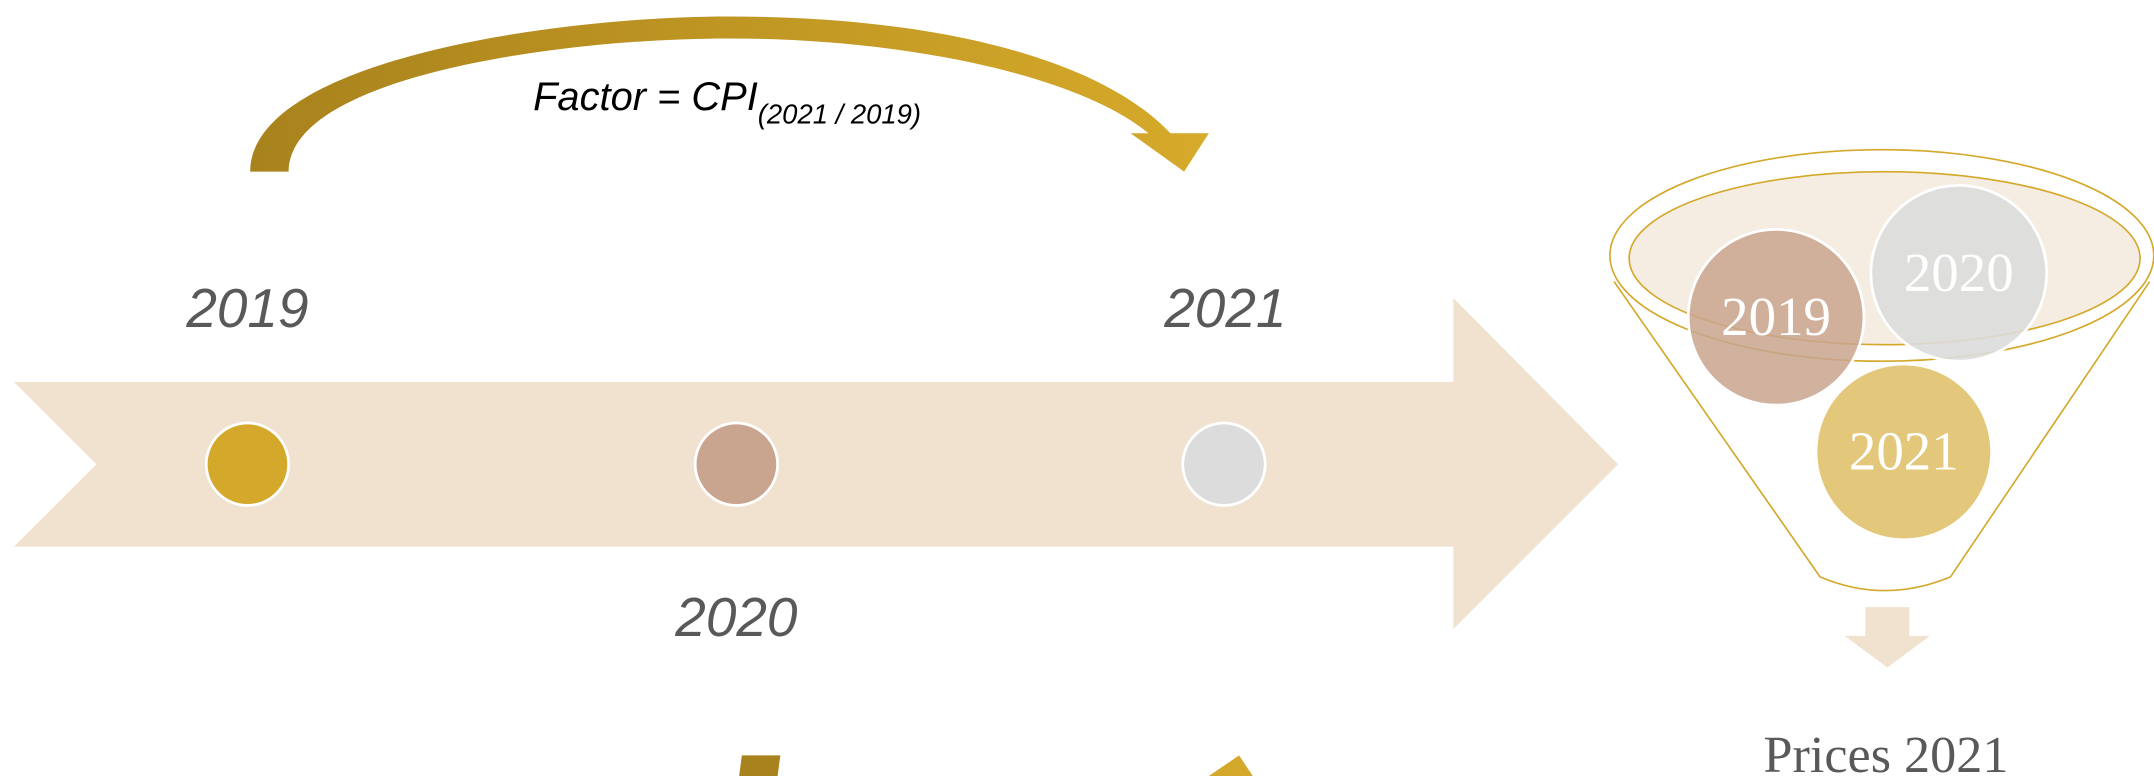 The height and width of the screenshot is (776, 2154). What do you see at coordinates (1885, 751) in the screenshot?
I see `output-label: Prices 2021` at bounding box center [1885, 751].